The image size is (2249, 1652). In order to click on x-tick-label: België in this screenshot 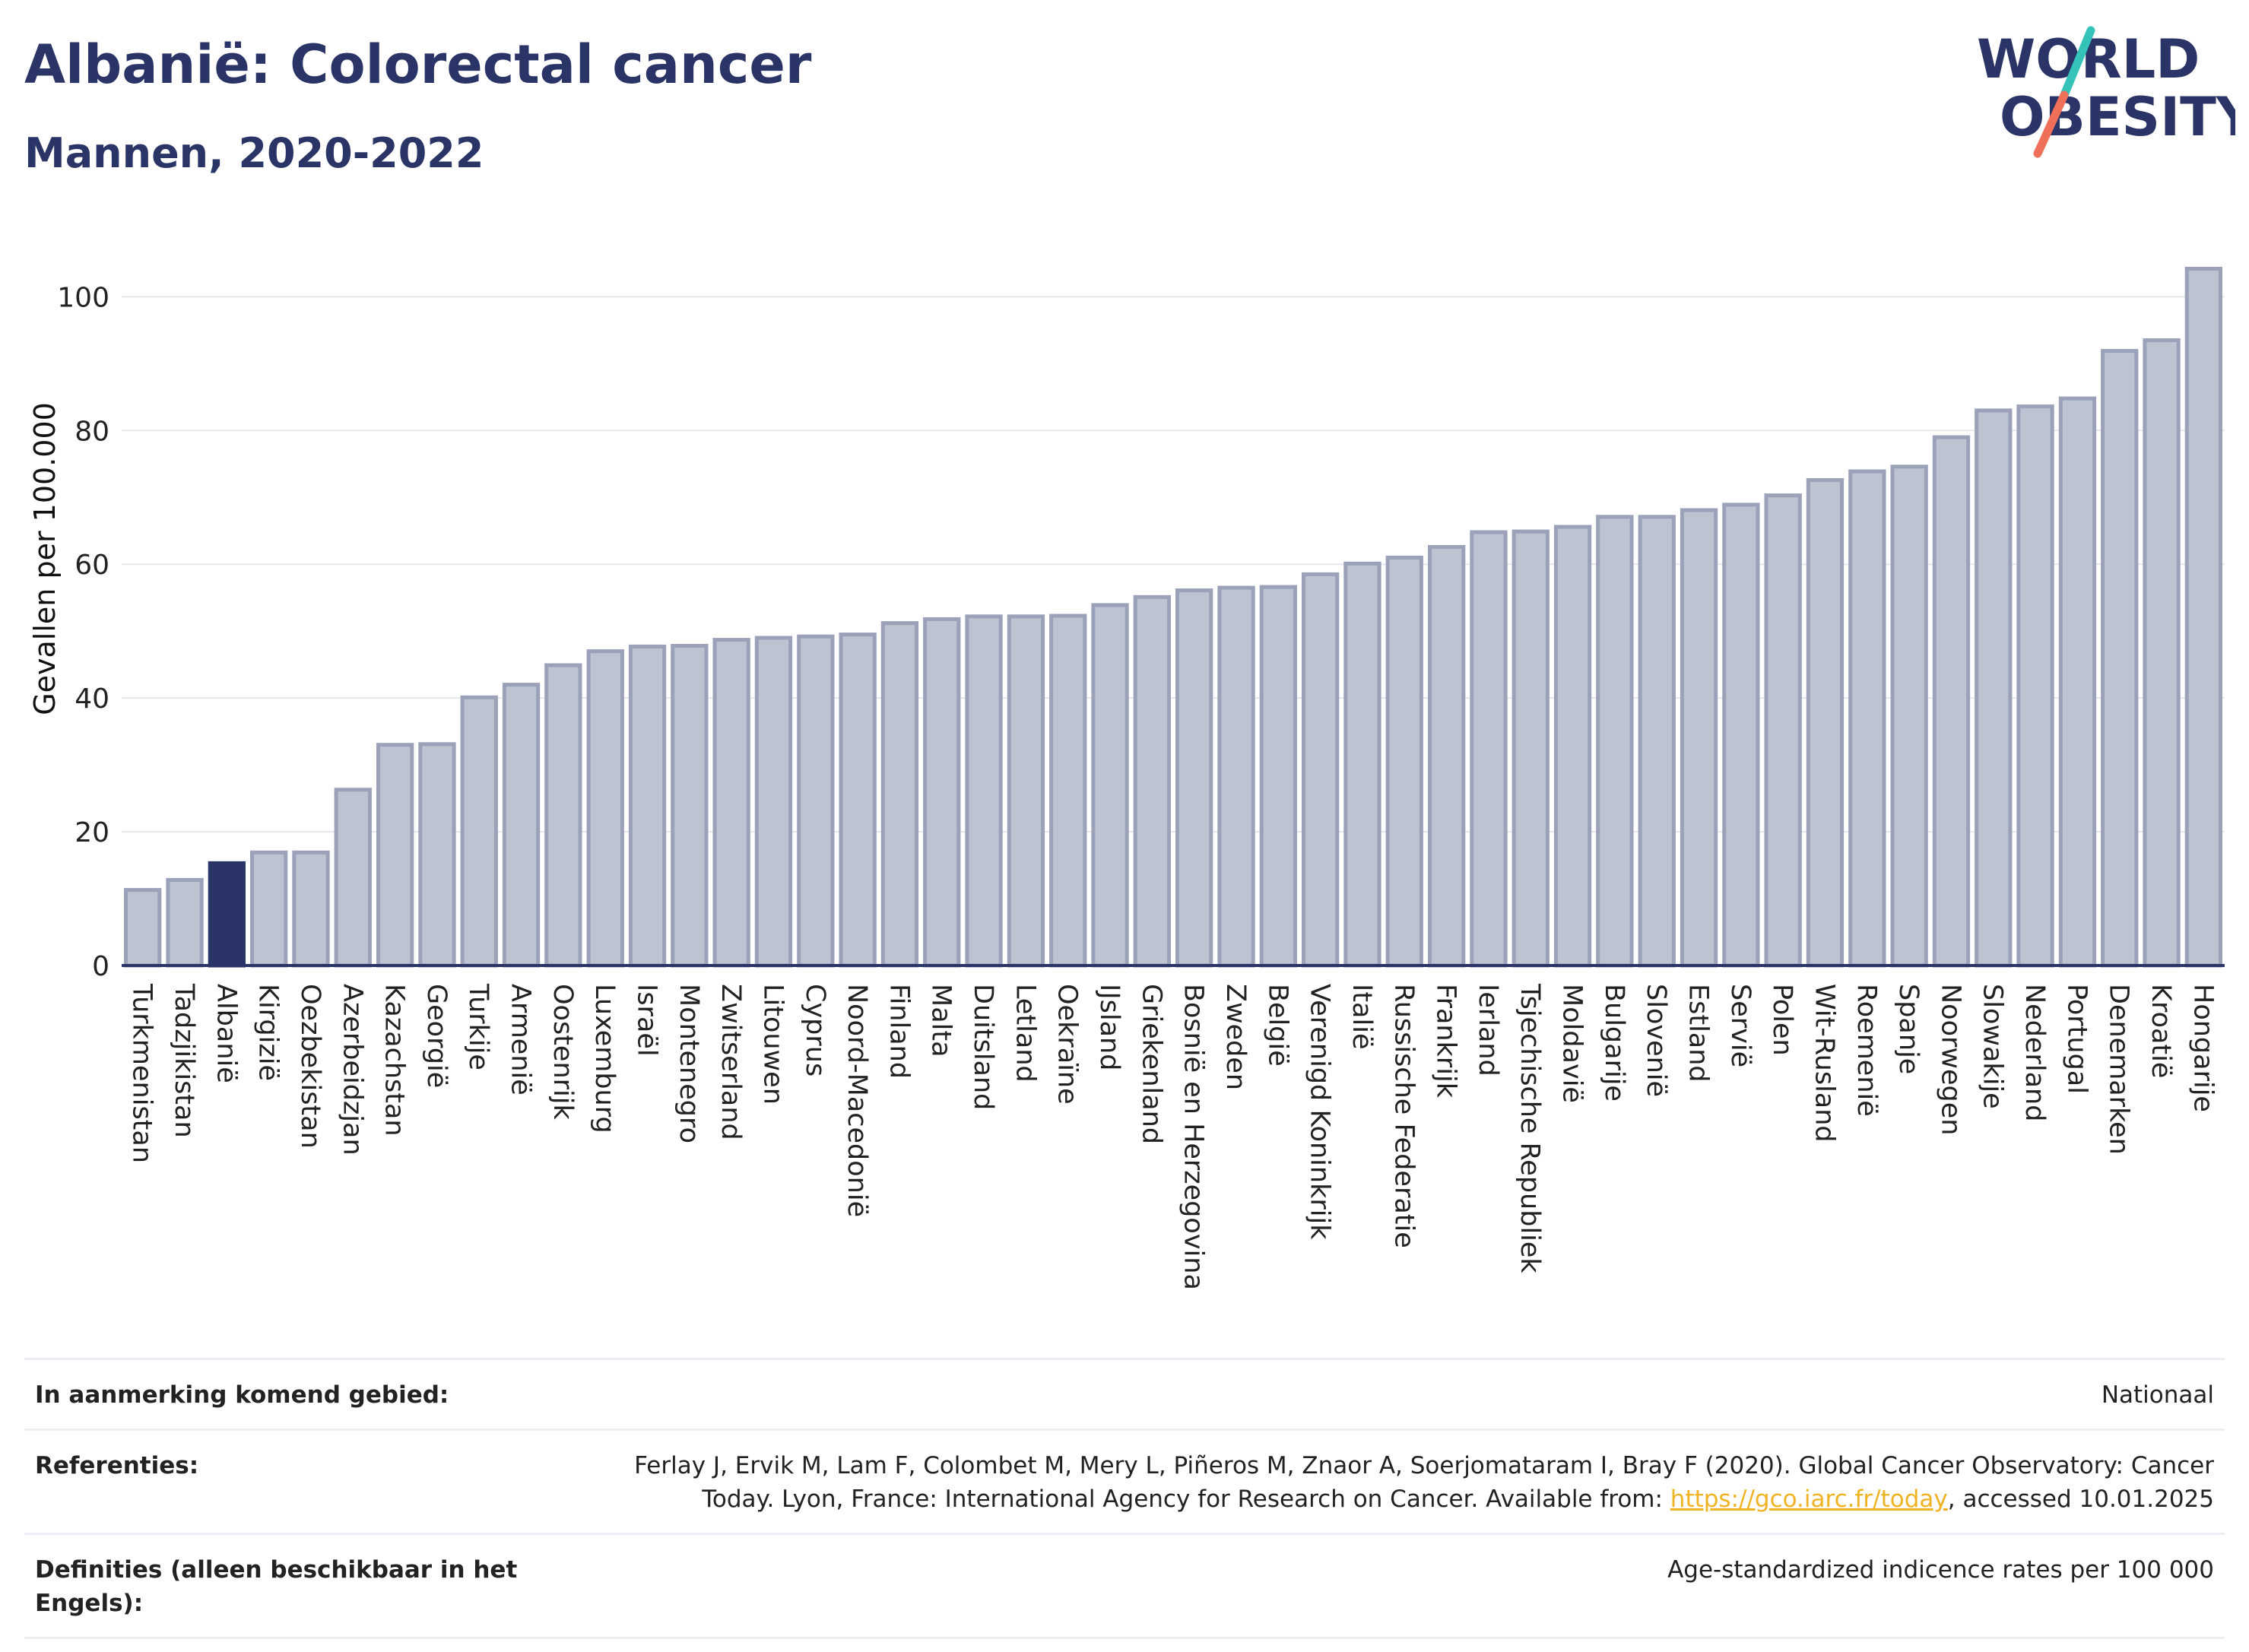, I will do `click(1277, 1025)`.